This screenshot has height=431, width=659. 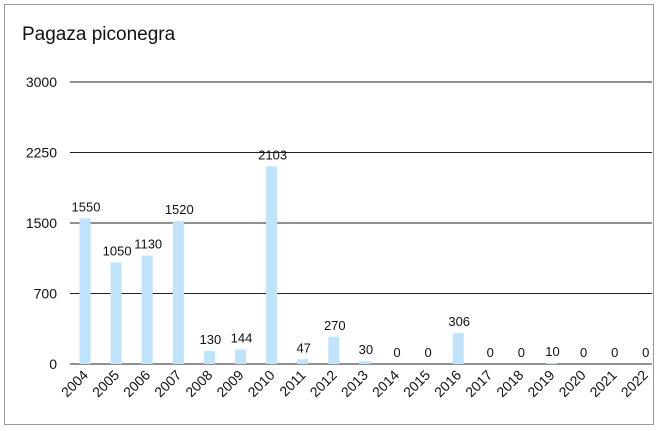 I want to click on bar-2009, so click(x=240, y=356).